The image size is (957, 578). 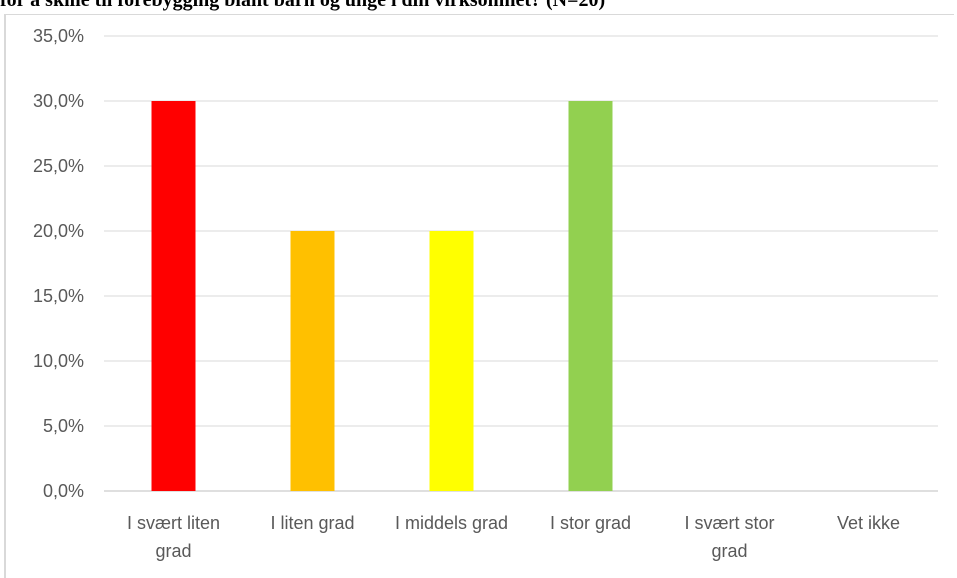 What do you see at coordinates (173, 537) in the screenshot?
I see `x-category-label: I svært liten grad` at bounding box center [173, 537].